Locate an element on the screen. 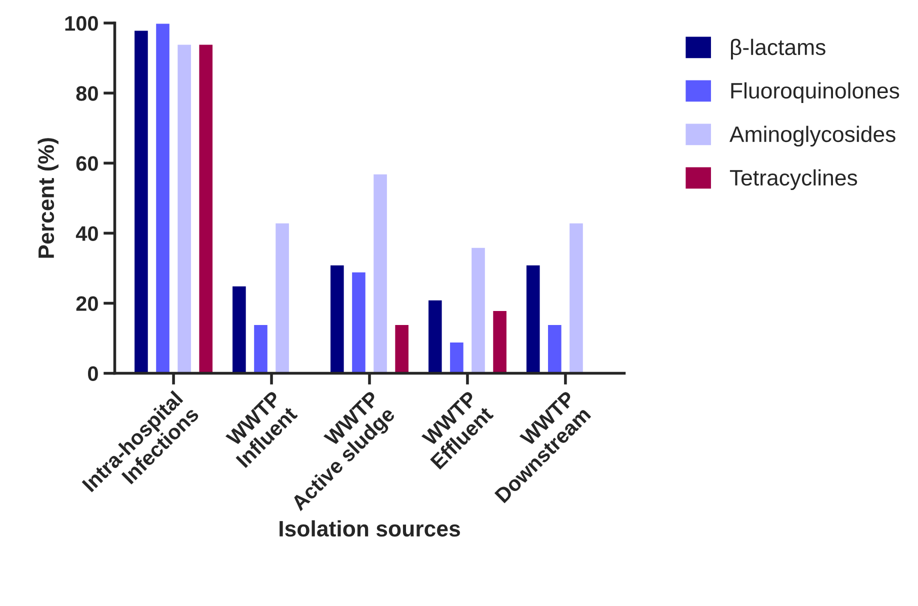 The image size is (918, 606). y-tick-label: 0 is located at coordinates (93, 374).